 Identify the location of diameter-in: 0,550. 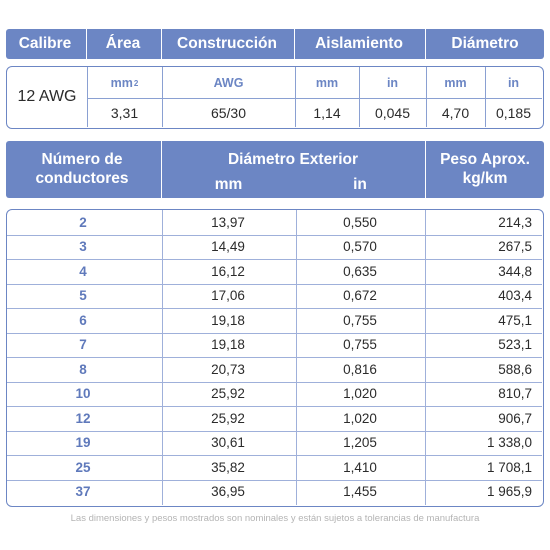
(360, 222).